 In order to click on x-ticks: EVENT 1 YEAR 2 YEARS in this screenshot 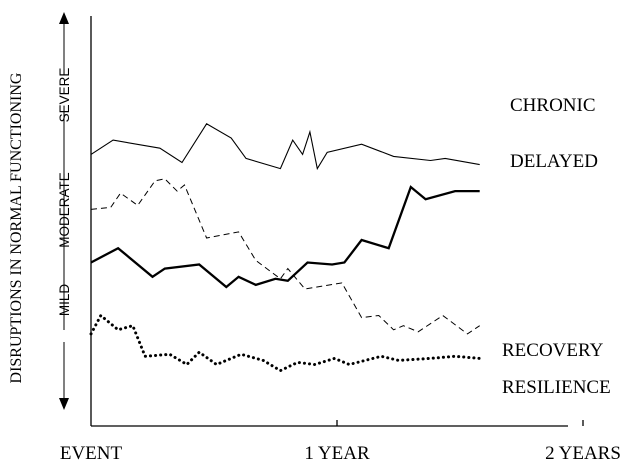, I will do `click(340, 442)`.